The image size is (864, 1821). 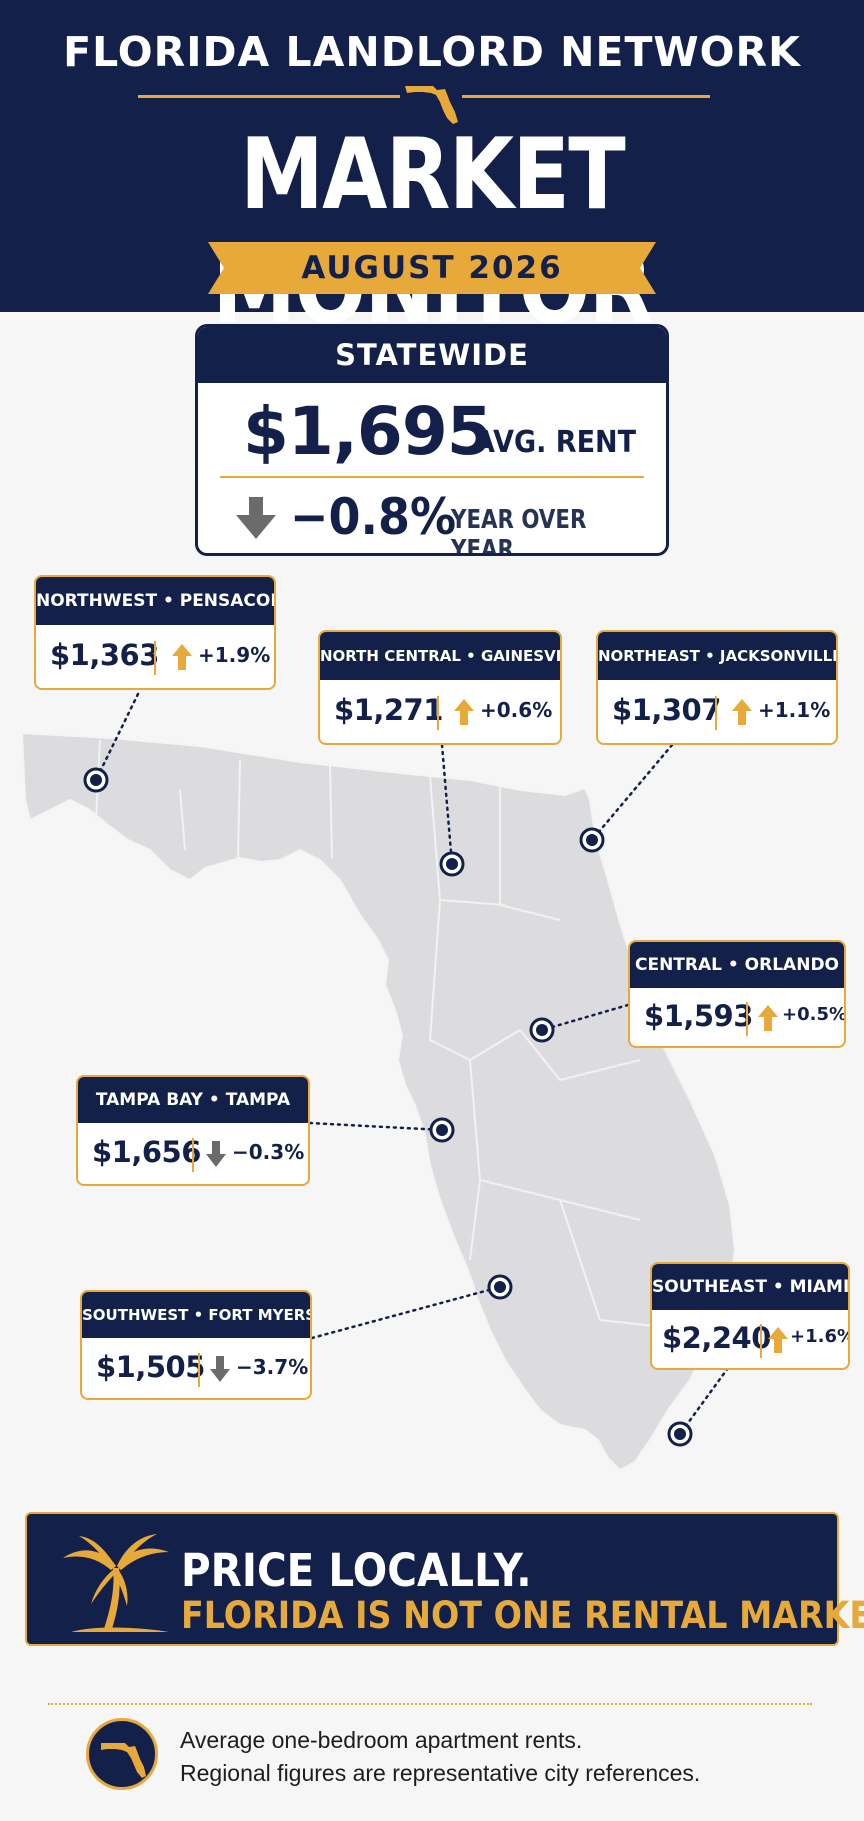 What do you see at coordinates (269, 96) in the screenshot?
I see `brand-underline-left` at bounding box center [269, 96].